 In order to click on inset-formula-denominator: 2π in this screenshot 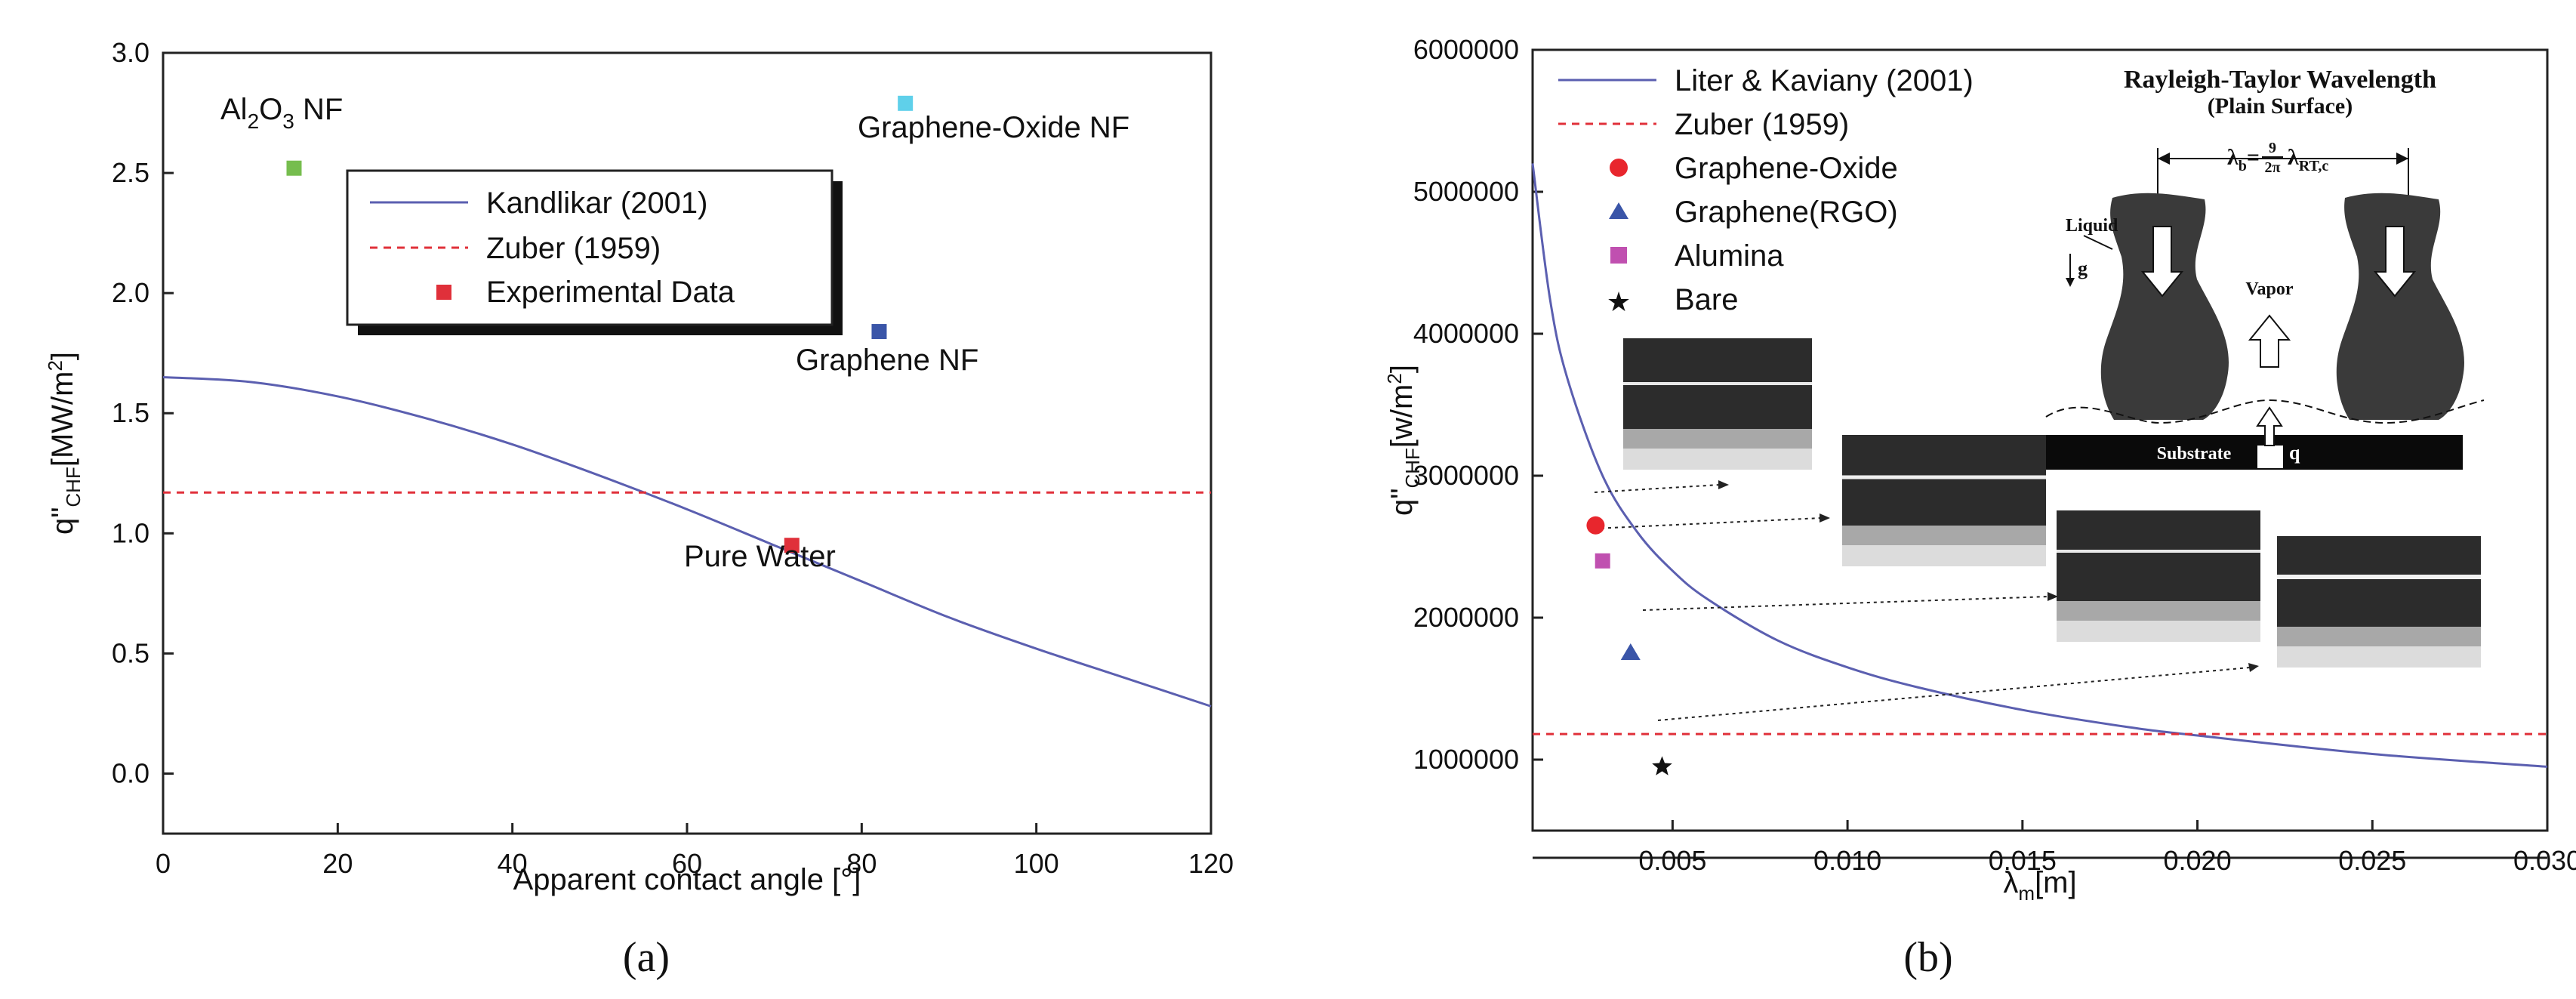, I will do `click(2273, 167)`.